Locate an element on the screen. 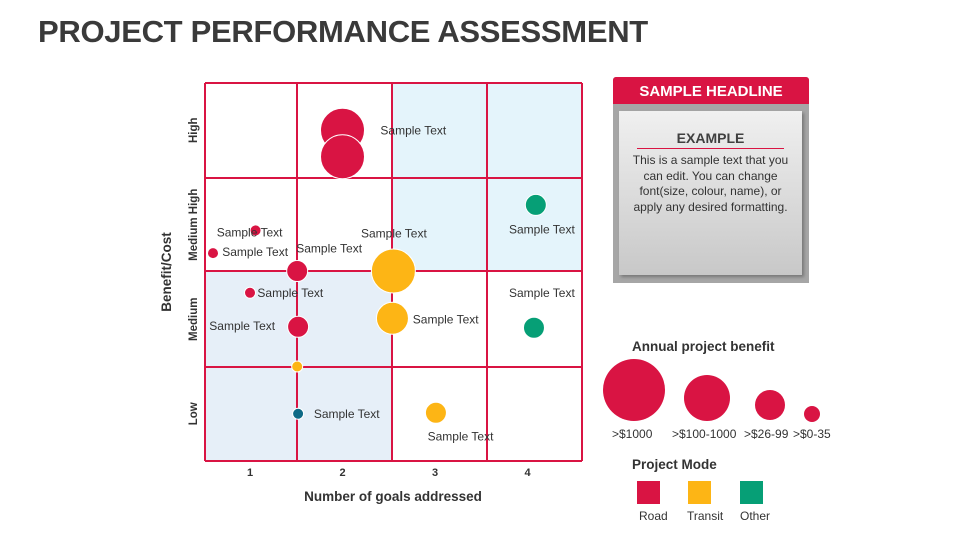  transit-swatch is located at coordinates (699, 492).